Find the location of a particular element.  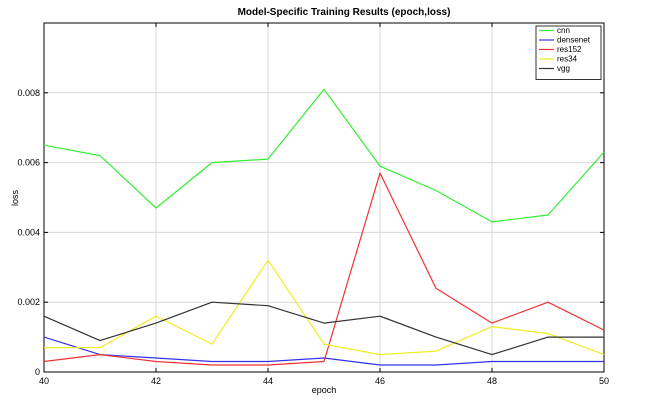

legend-label-cnn: cnn is located at coordinates (563, 30).